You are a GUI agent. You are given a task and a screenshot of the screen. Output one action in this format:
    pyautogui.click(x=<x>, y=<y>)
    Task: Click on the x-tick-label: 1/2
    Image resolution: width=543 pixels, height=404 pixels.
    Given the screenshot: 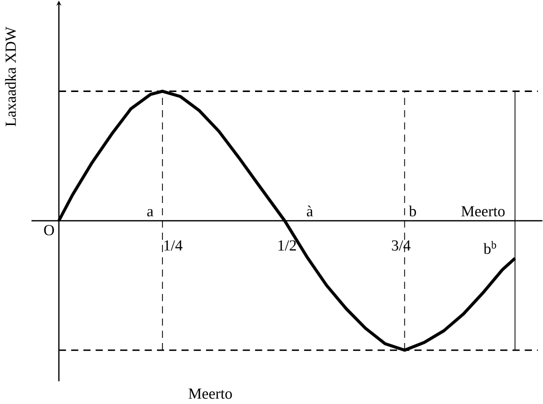 What is the action you would take?
    pyautogui.click(x=287, y=245)
    